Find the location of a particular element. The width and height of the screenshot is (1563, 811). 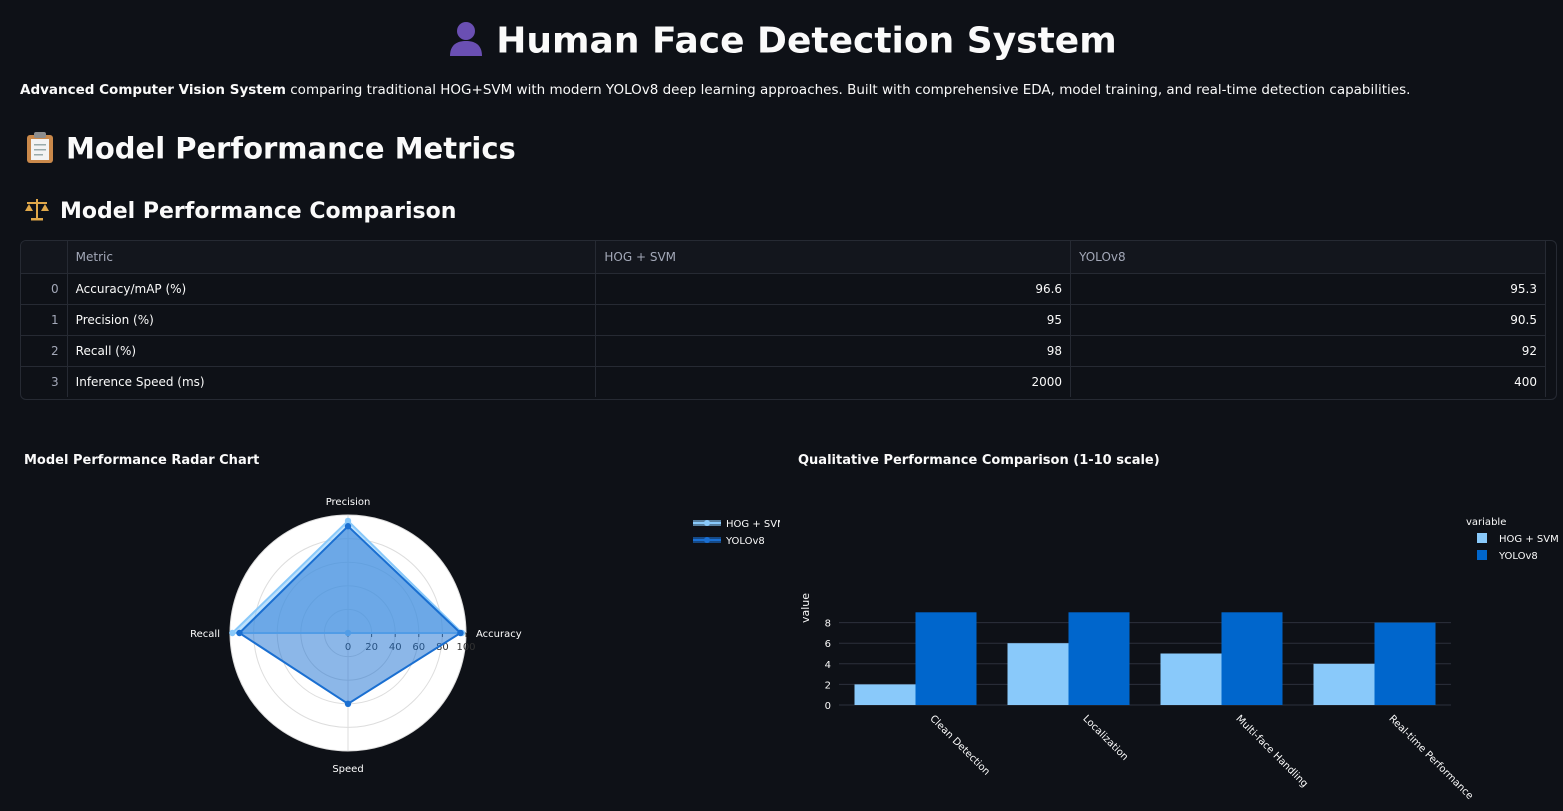

radar-chart-title: Model Performance Radar Chart is located at coordinates (142, 460).